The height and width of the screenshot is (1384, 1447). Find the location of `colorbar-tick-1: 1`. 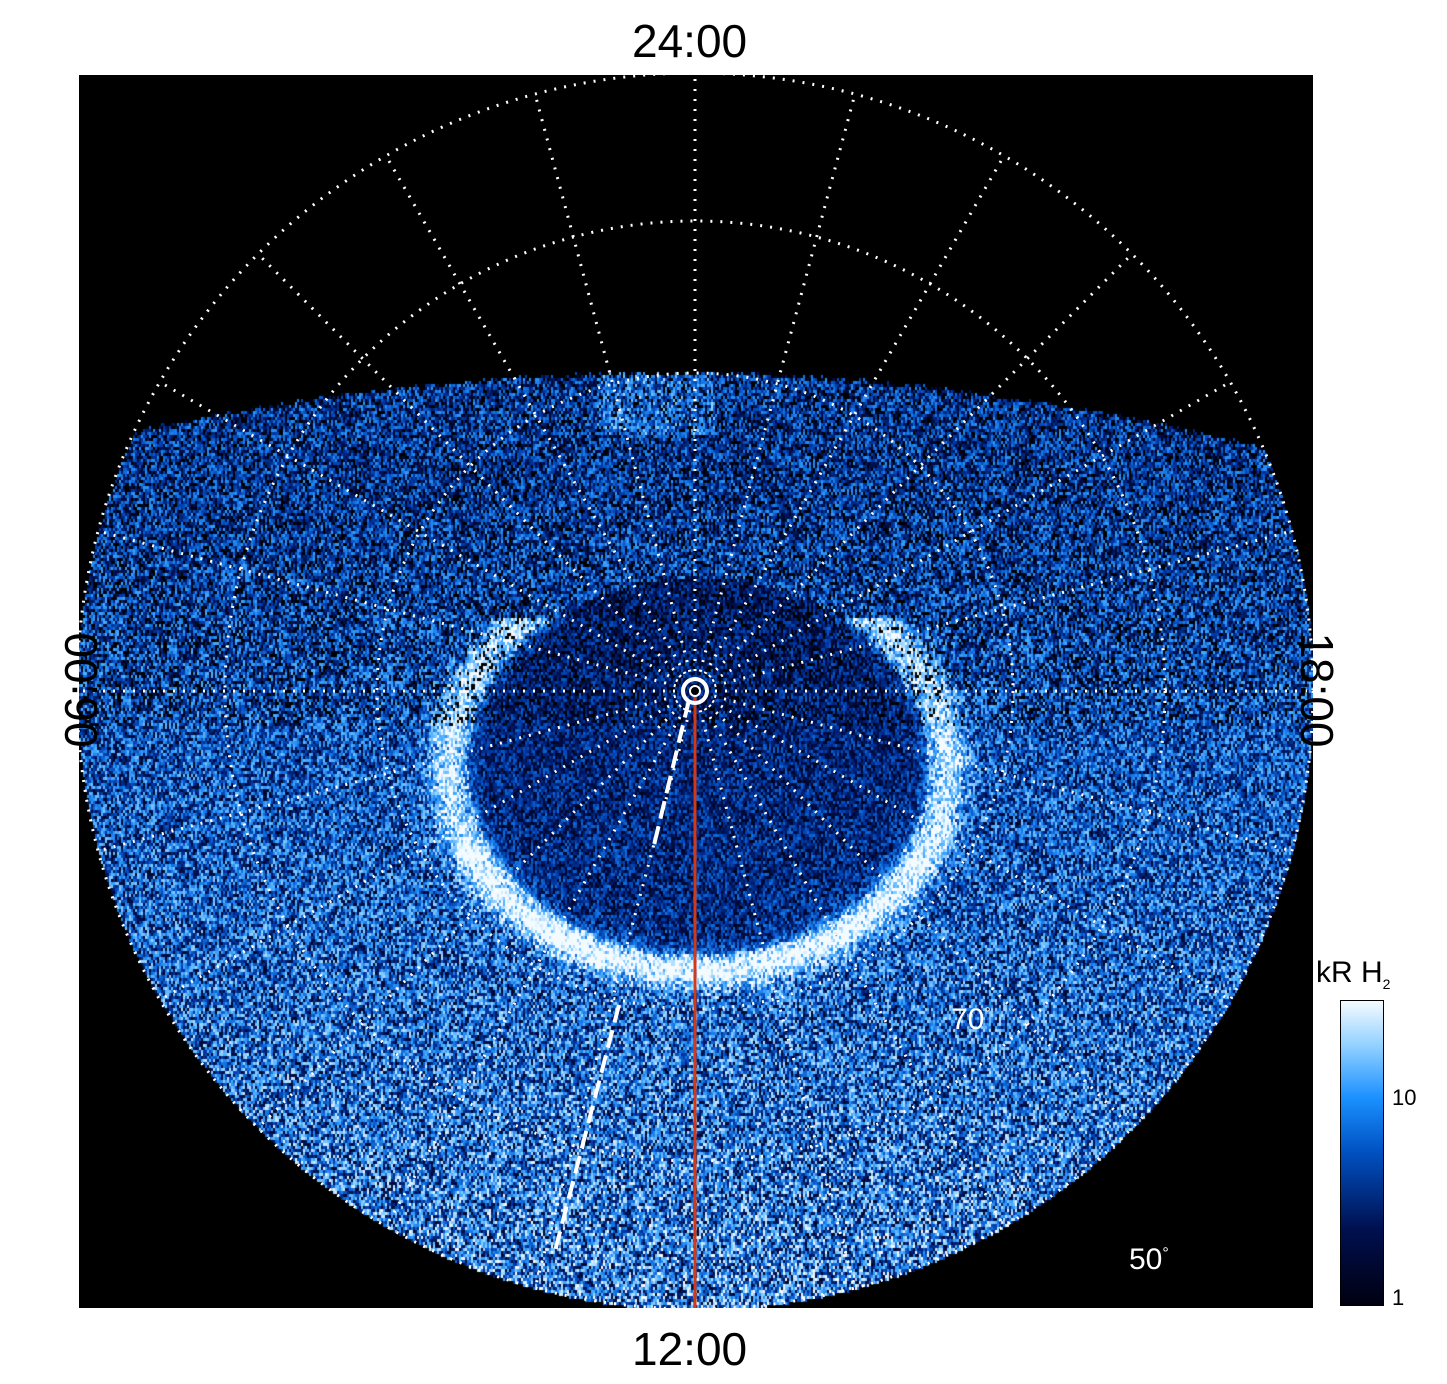

colorbar-tick-1: 1 is located at coordinates (1398, 1297).